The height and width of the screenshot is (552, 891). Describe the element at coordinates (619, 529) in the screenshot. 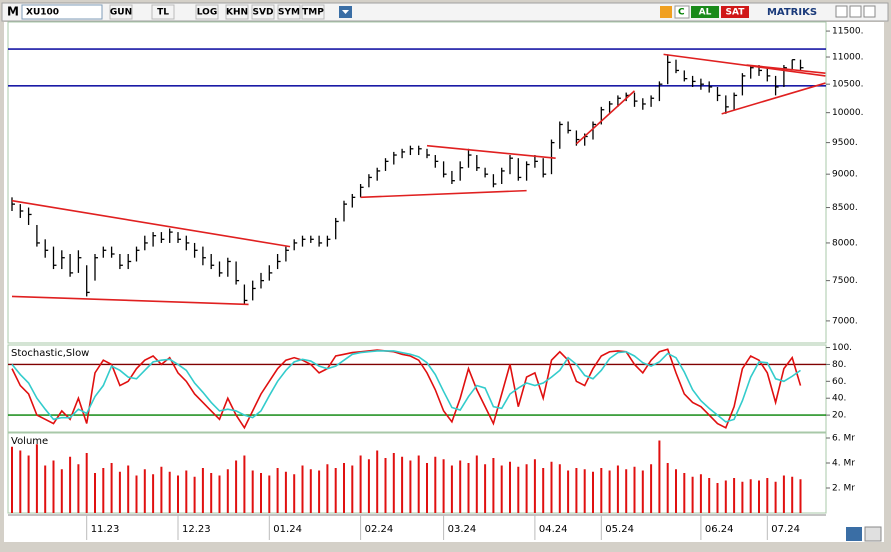

I see `x-tick-label: 05.24` at that location.